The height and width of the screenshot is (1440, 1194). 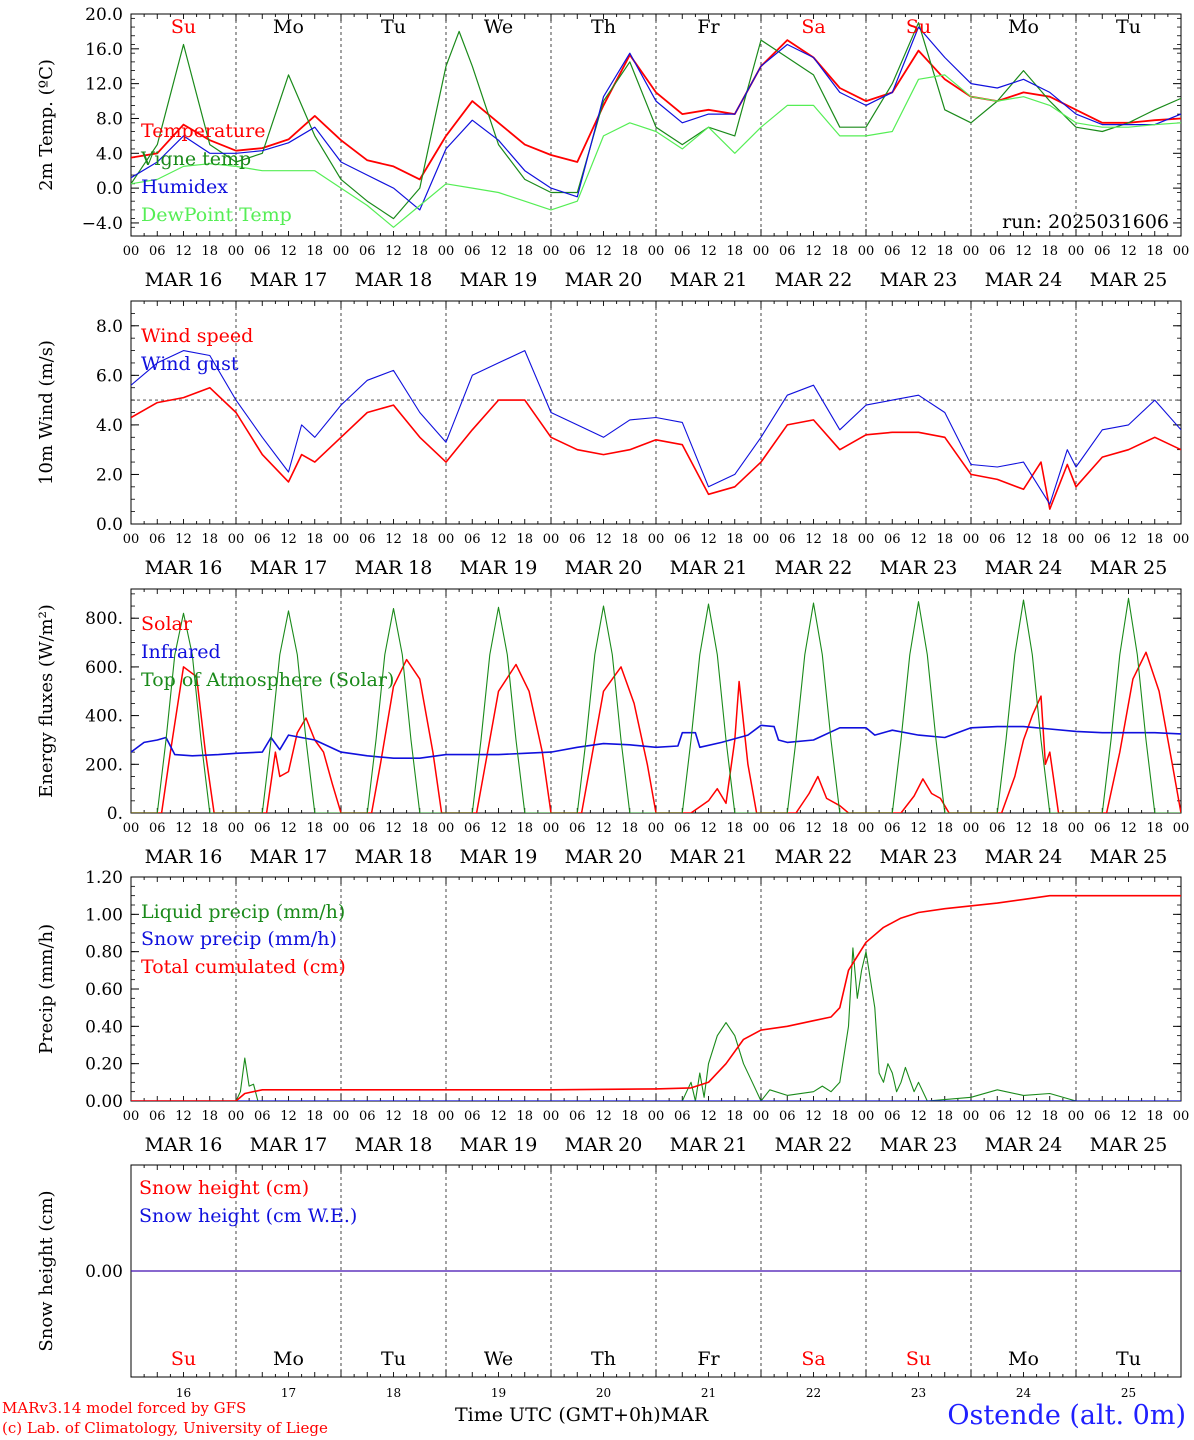 What do you see at coordinates (184, 857) in the screenshot?
I see `date-label: MAR 16` at bounding box center [184, 857].